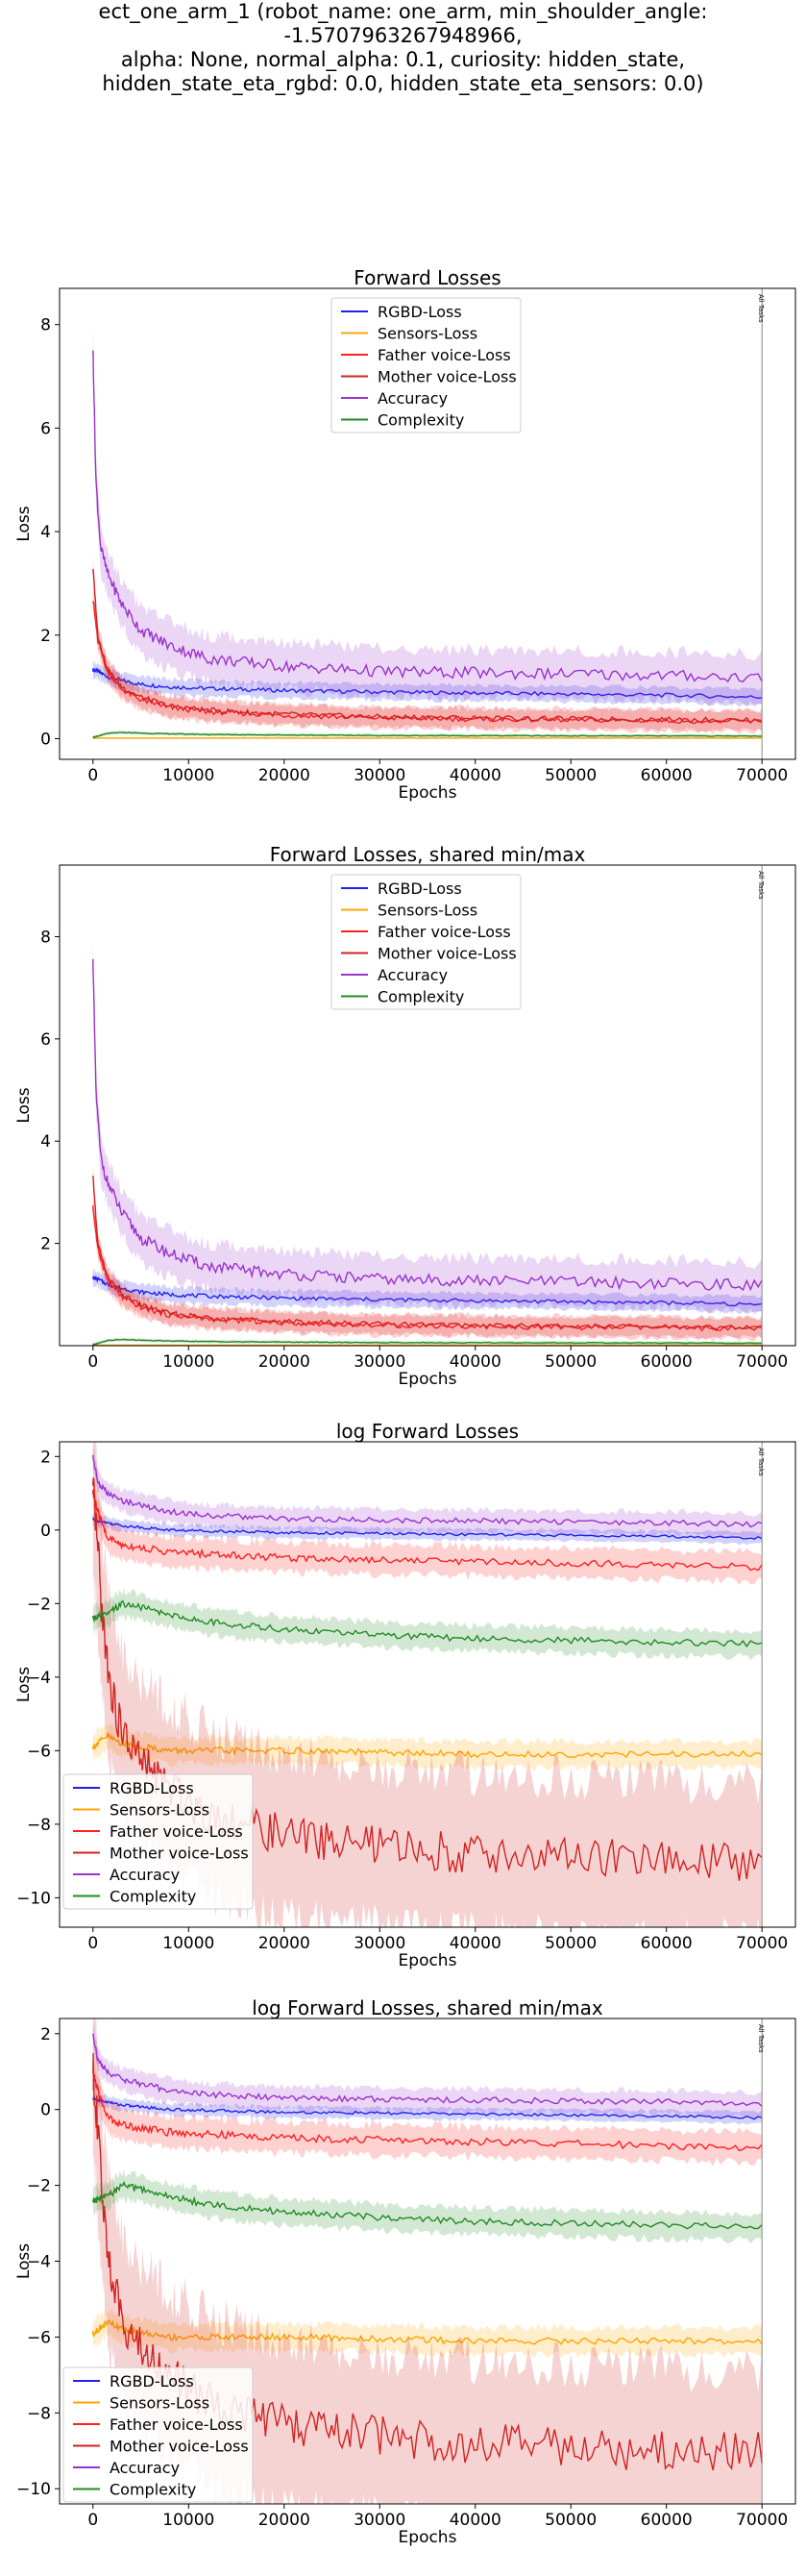  I want to click on chart-title: Forward Losses, shared min/max, so click(428, 856).